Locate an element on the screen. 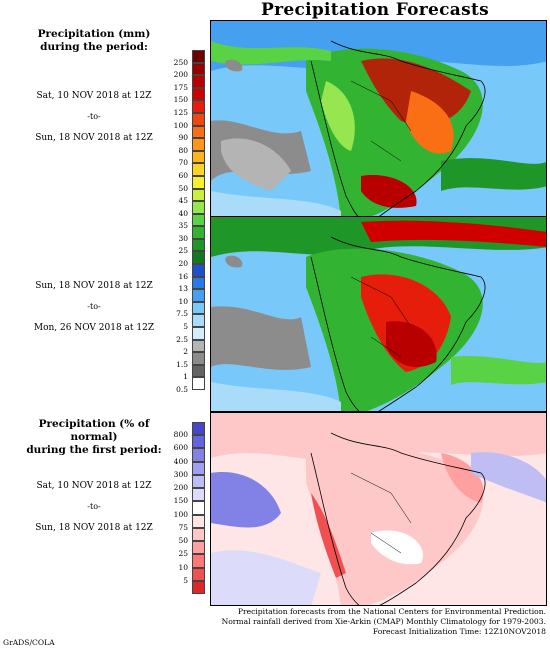 Image resolution: width=550 pixels, height=650 pixels. precip-colorbar-tick-label: 20 is located at coordinates (183, 264).